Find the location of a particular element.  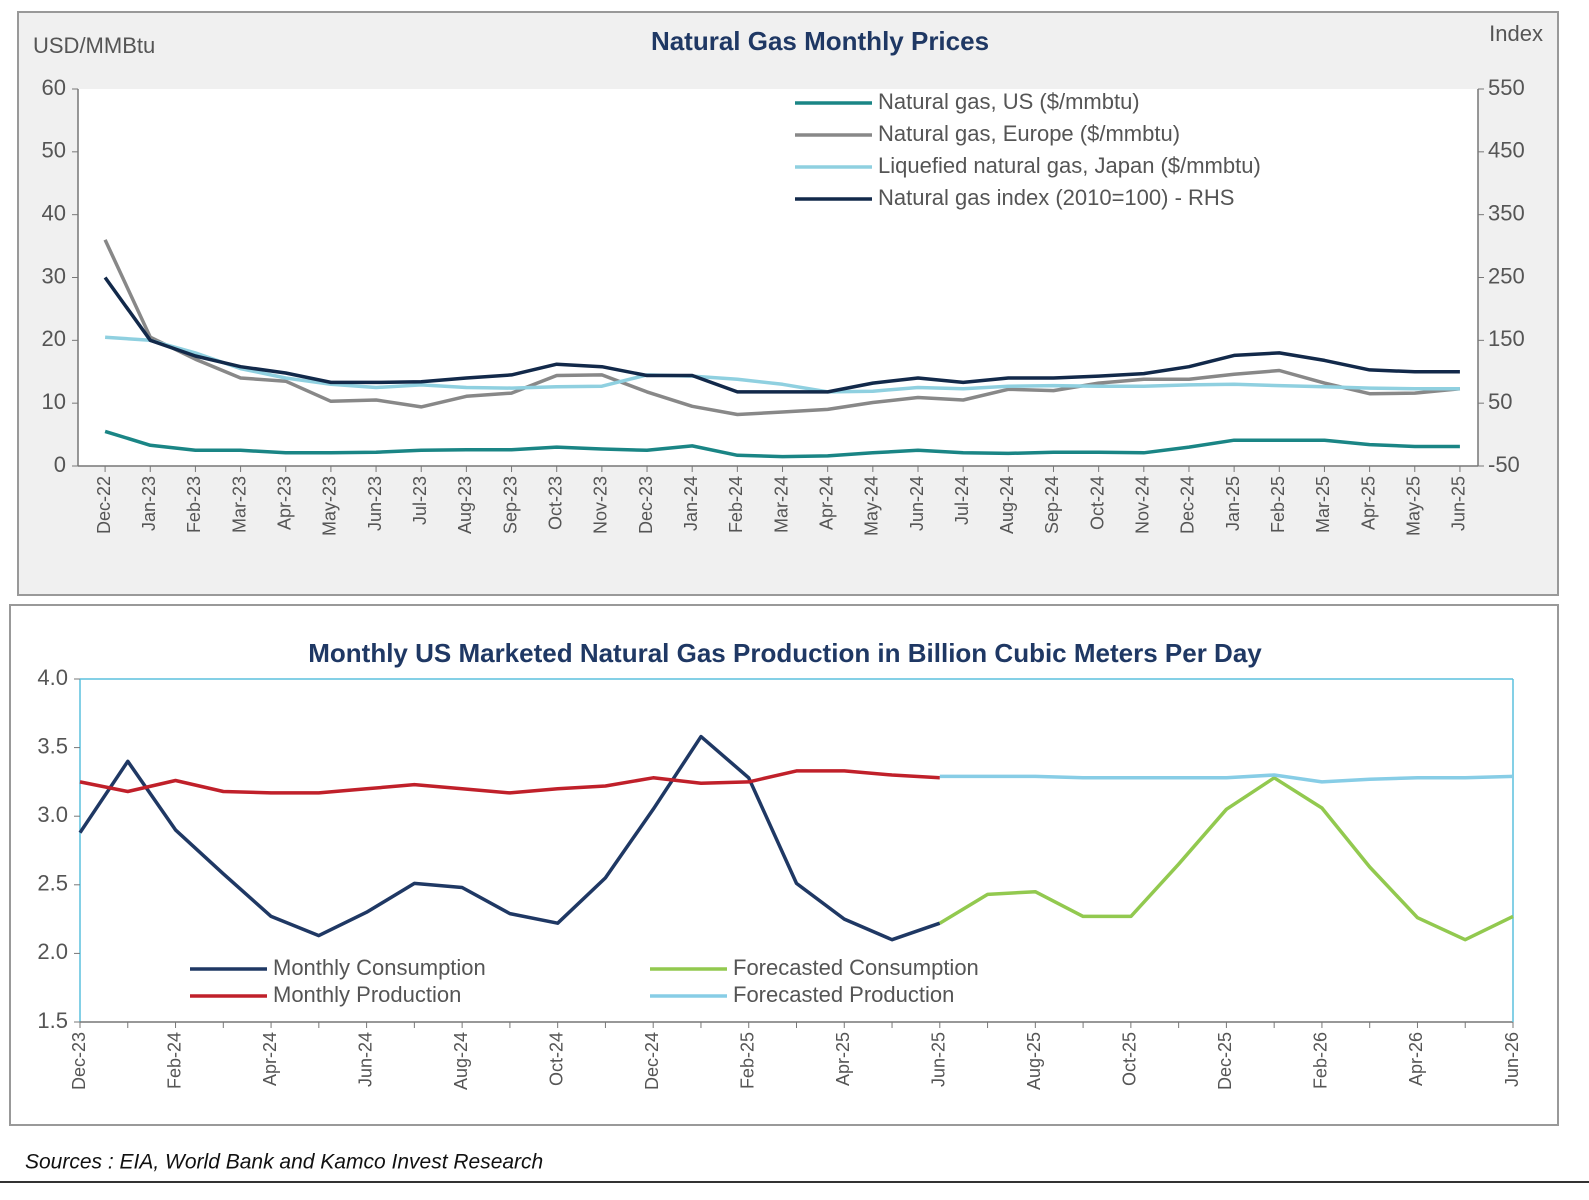

y-tick-label: 20 is located at coordinates (54, 338).